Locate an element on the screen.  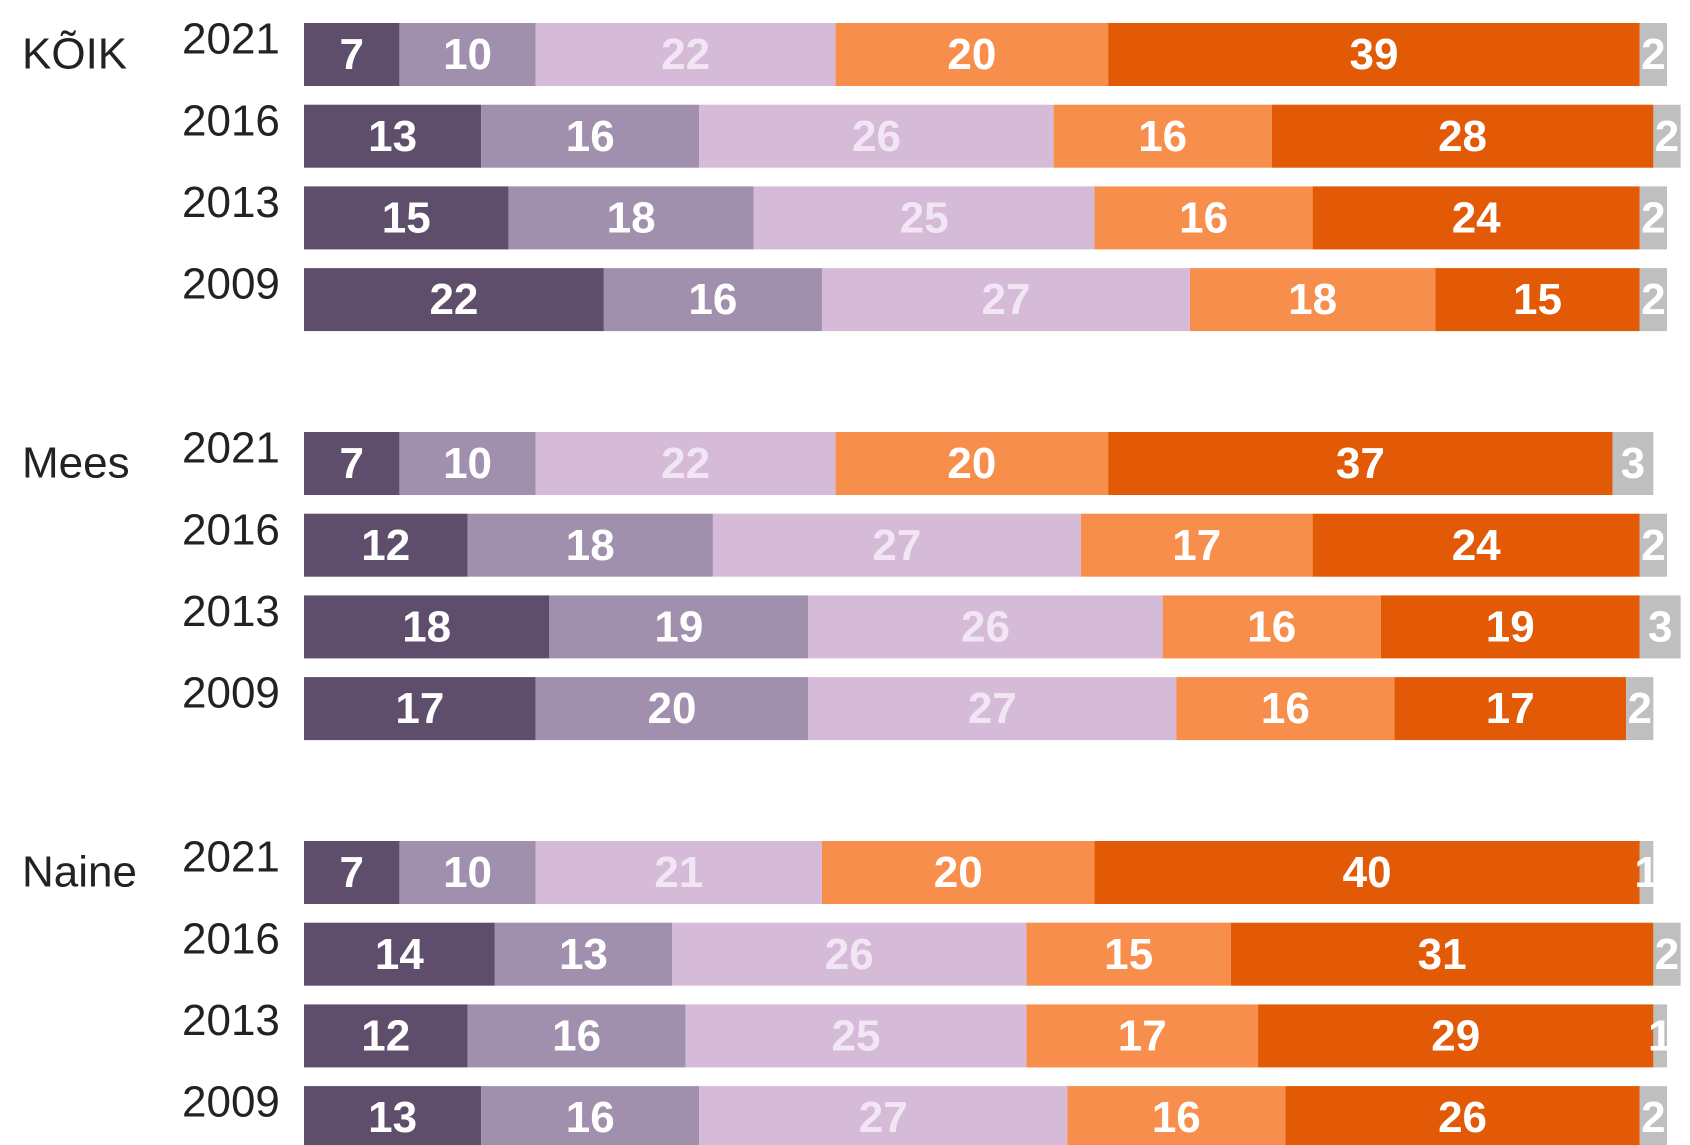
bar-value-label: 25 is located at coordinates (924, 218).